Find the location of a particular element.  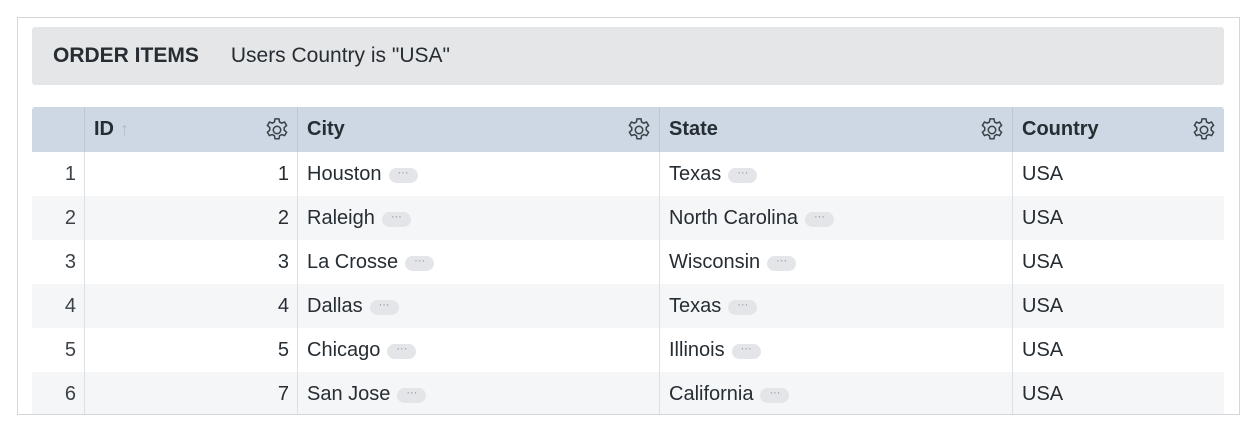

table-row: 5 5 Chicago ··· Illinois ··· USA is located at coordinates (628, 350).